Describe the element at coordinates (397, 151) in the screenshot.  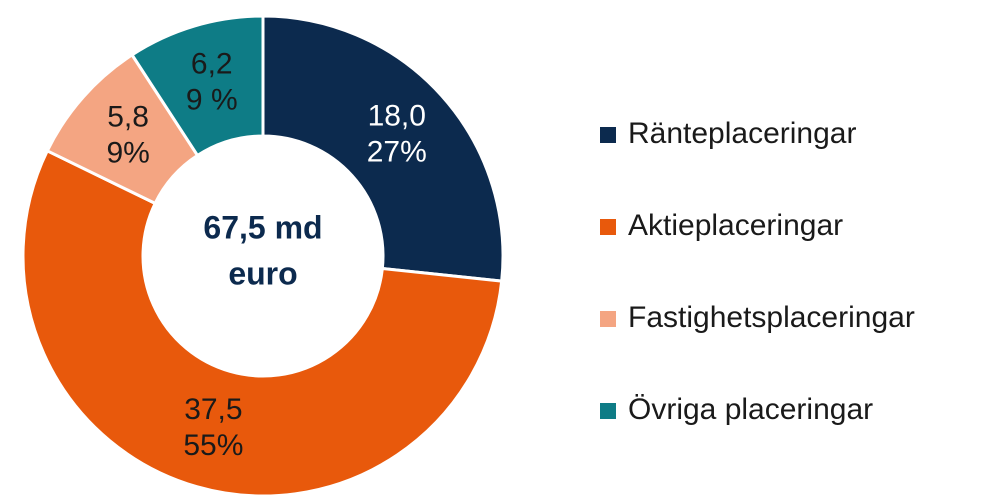
I see `percent-label: 27%` at that location.